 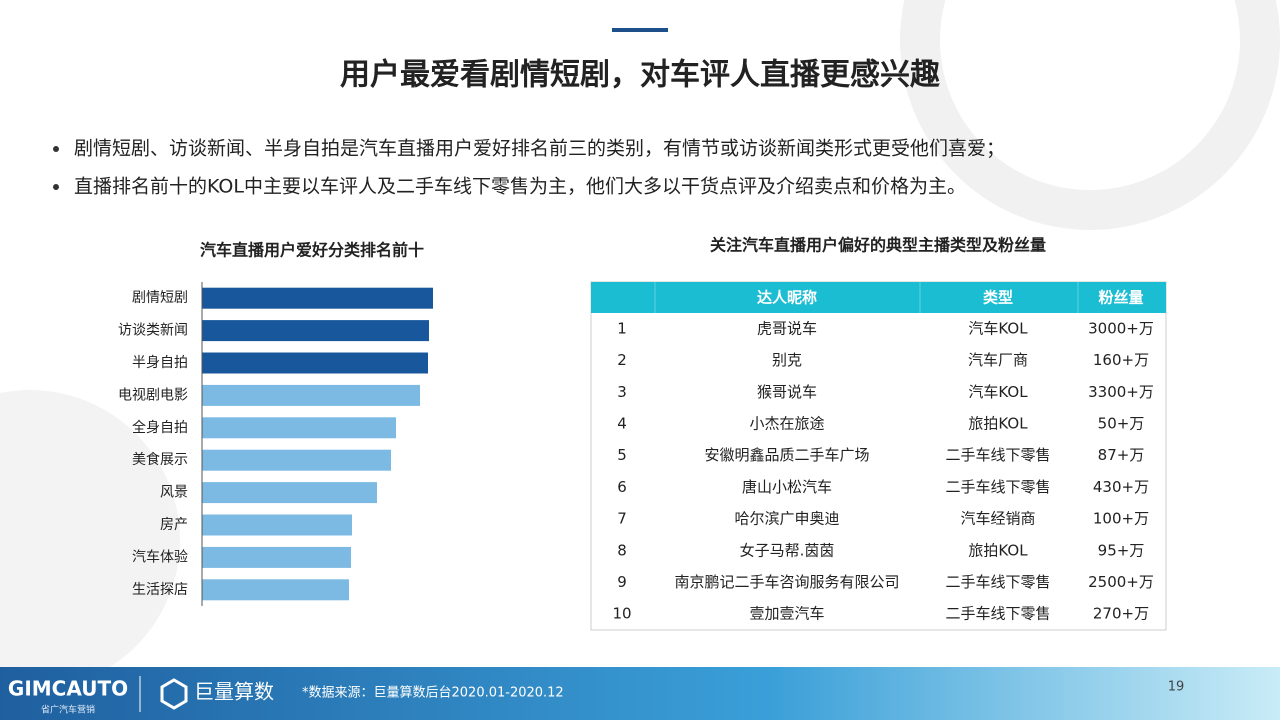 What do you see at coordinates (1121, 487) in the screenshot?
I see `table-cell: 430+万` at bounding box center [1121, 487].